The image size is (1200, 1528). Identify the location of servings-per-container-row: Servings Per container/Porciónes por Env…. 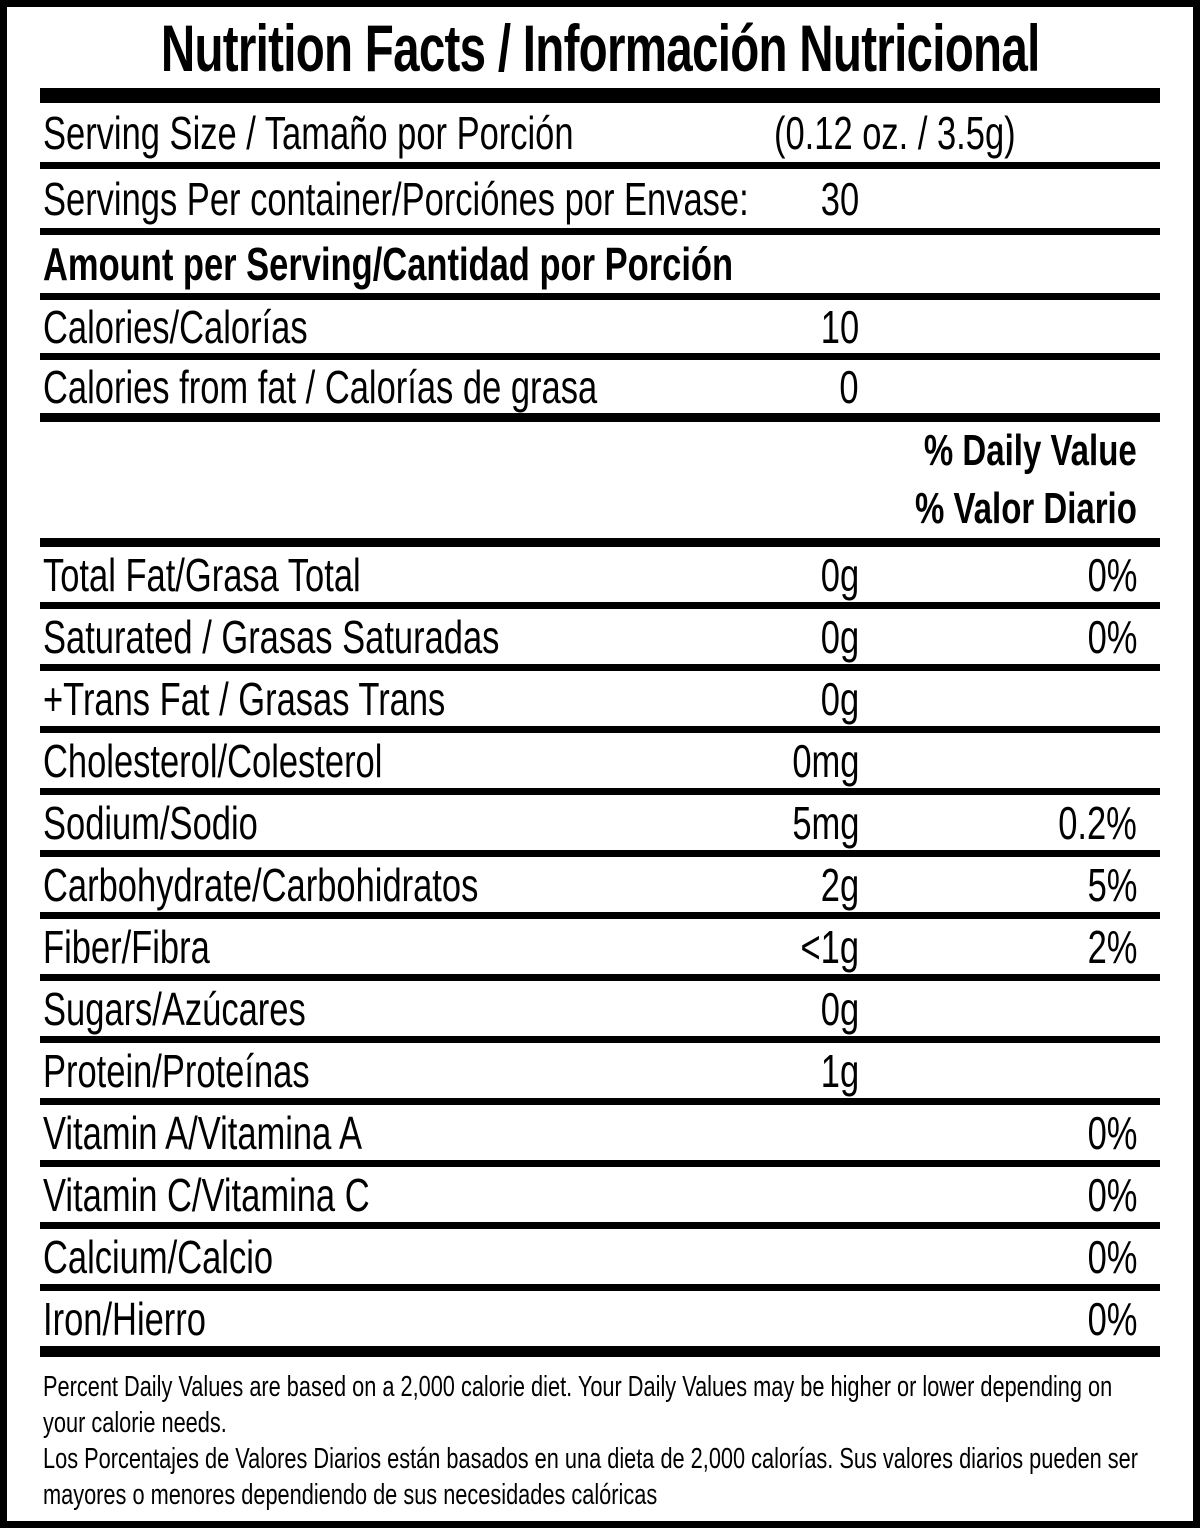
(600, 198).